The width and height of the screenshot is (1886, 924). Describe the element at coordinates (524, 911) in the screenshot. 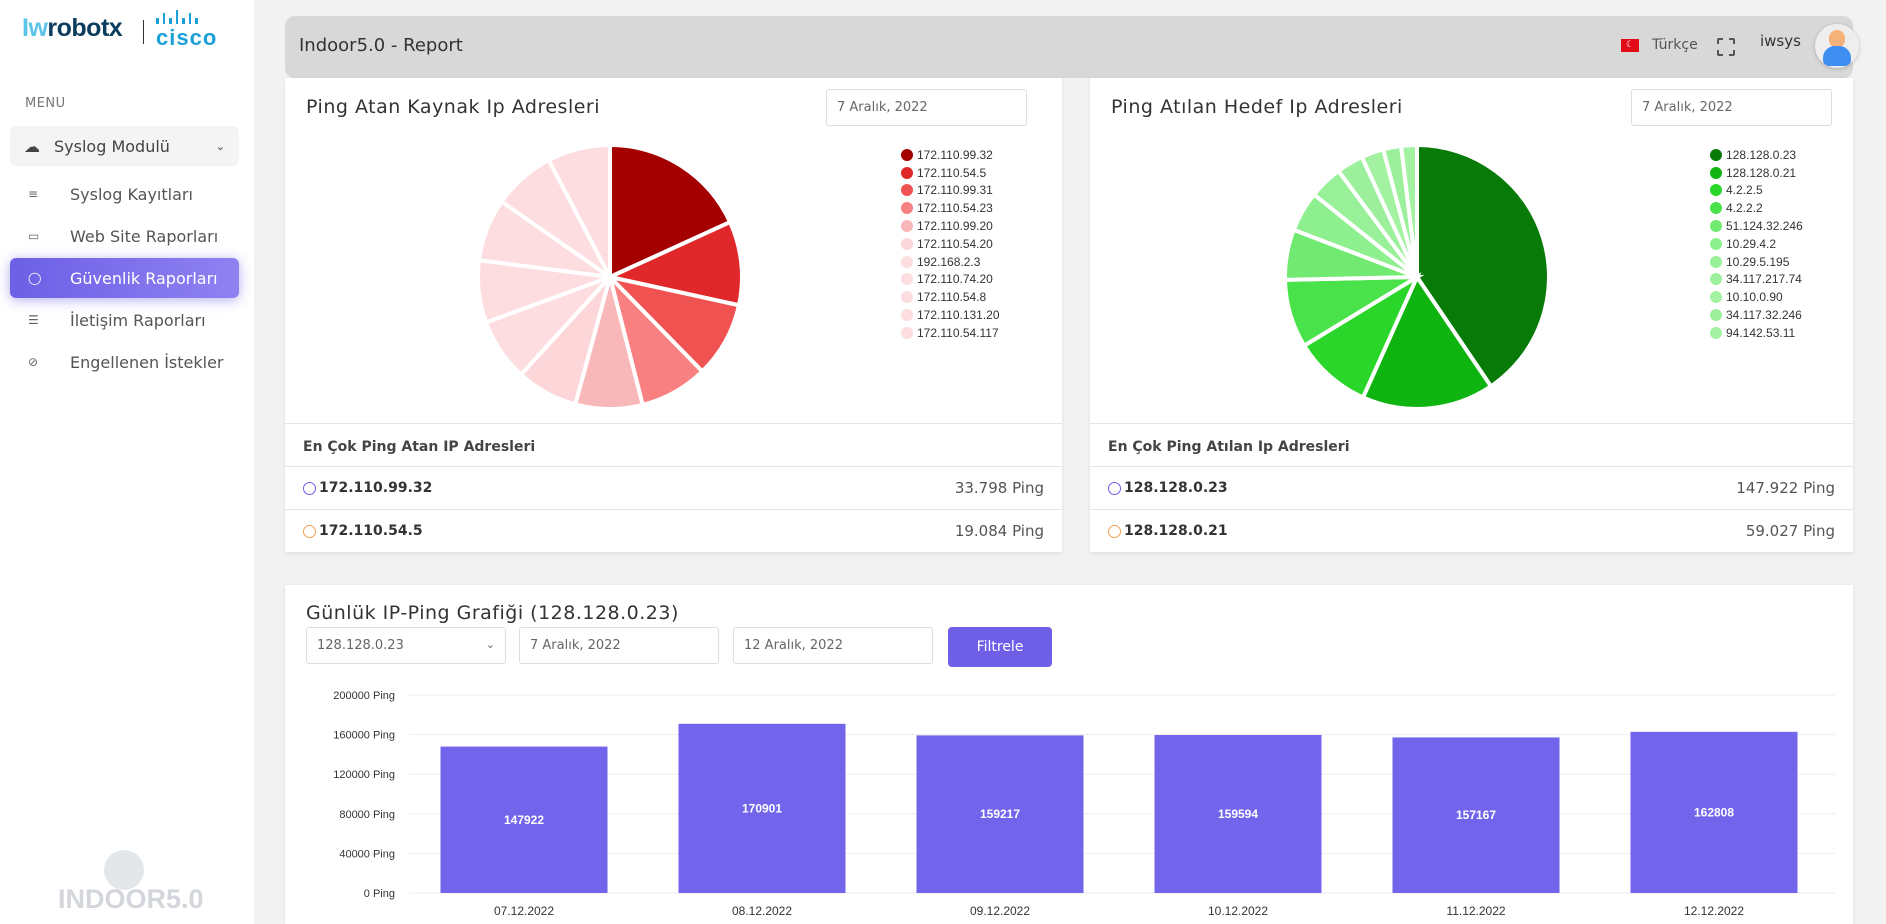

I see `x-tick-label: 07.12.2022` at that location.